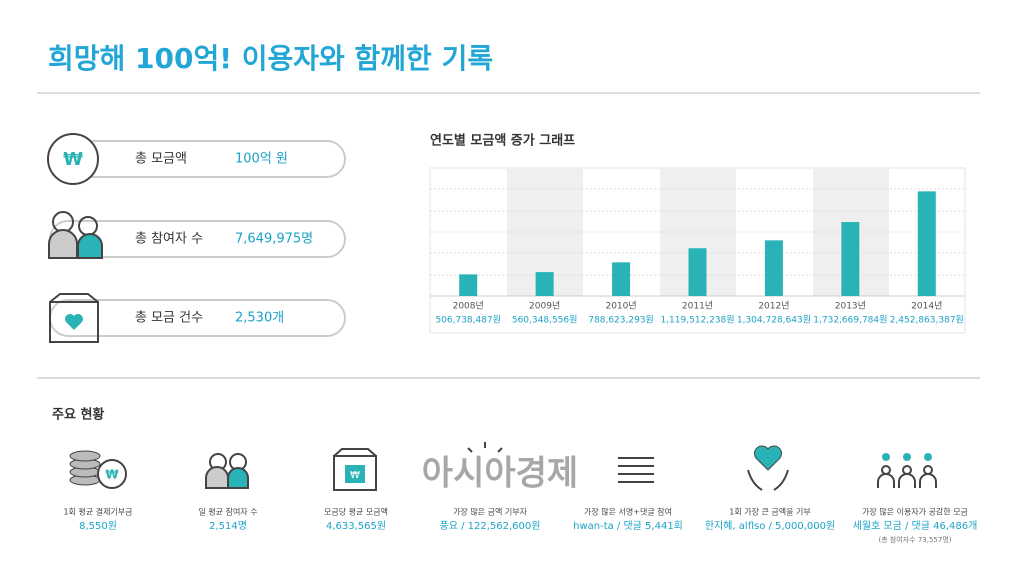 The width and height of the screenshot is (1024, 585). Describe the element at coordinates (169, 239) in the screenshot. I see `summary-label: 총 참여자 수` at that location.